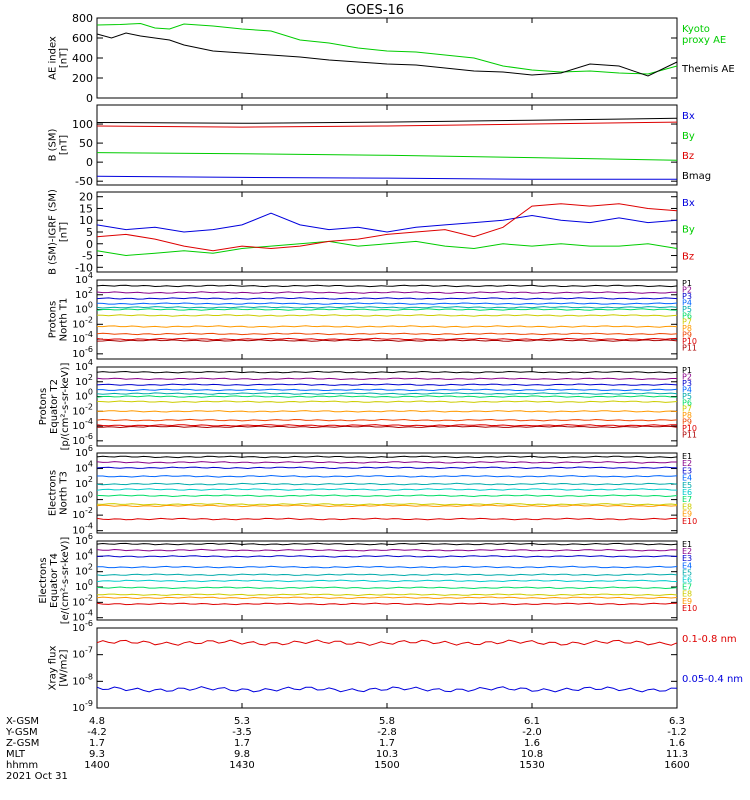 This screenshot has width=750, height=800. What do you see at coordinates (82, 616) in the screenshot?
I see `y-tick-label: 10⁻⁴` at bounding box center [82, 616].